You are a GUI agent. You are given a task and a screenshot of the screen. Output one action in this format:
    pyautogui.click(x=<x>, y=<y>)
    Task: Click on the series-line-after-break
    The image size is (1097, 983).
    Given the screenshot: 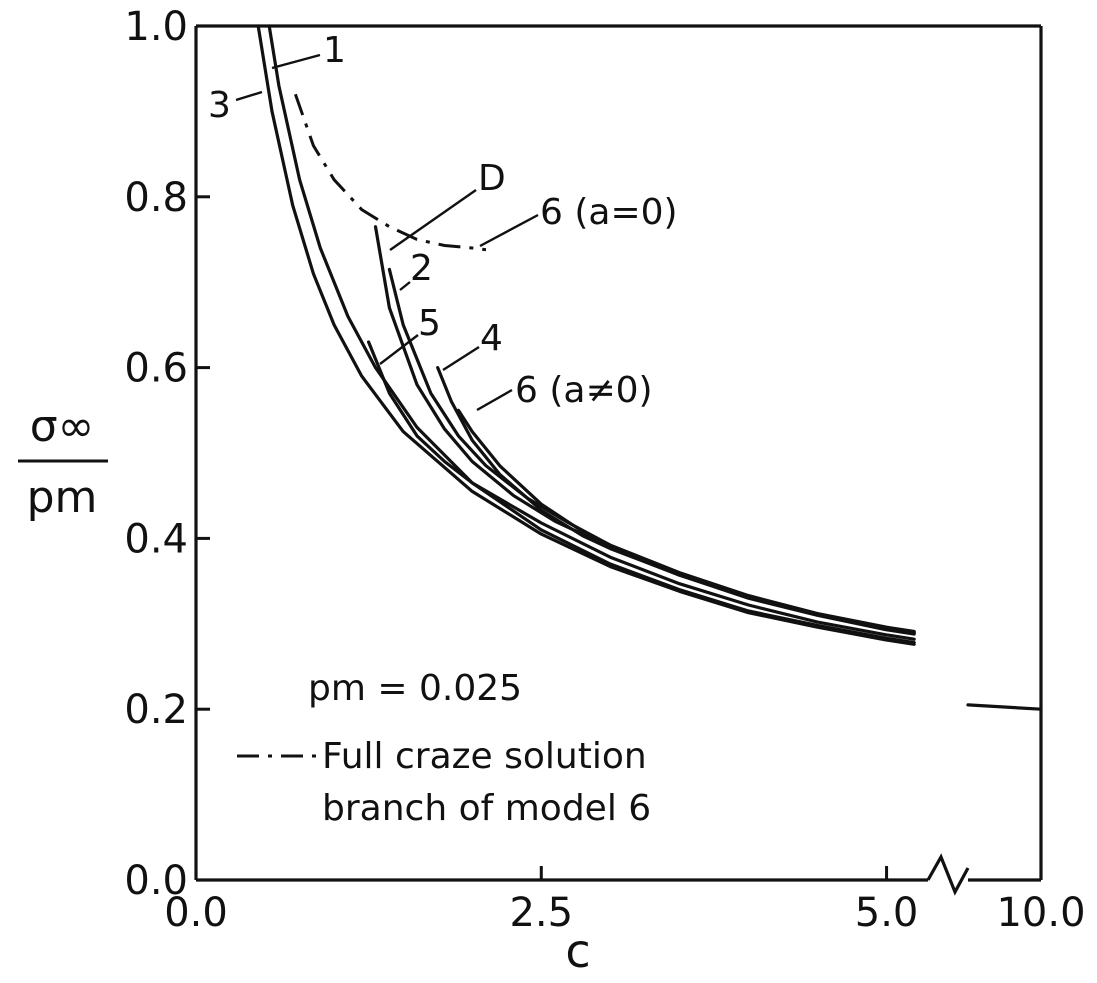 What is the action you would take?
    pyautogui.click(x=1004, y=707)
    